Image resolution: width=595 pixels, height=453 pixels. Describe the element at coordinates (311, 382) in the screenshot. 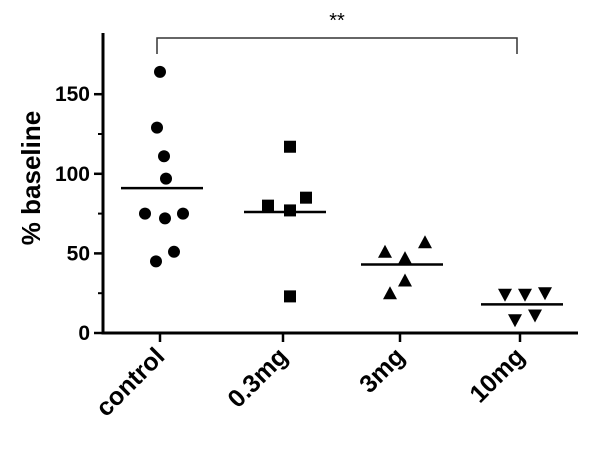

I see `category-labels: control 0.3mg 3mg 10mg` at that location.